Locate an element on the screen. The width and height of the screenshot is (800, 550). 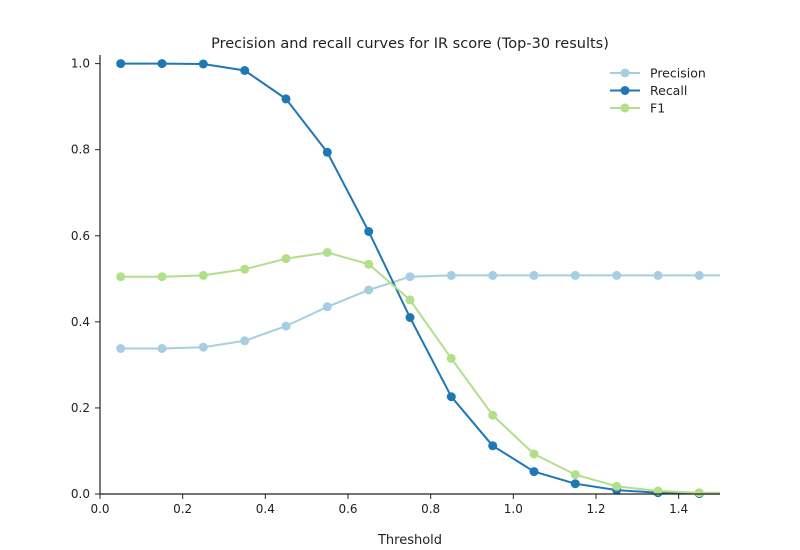
series-line-precision is located at coordinates (420, 312).